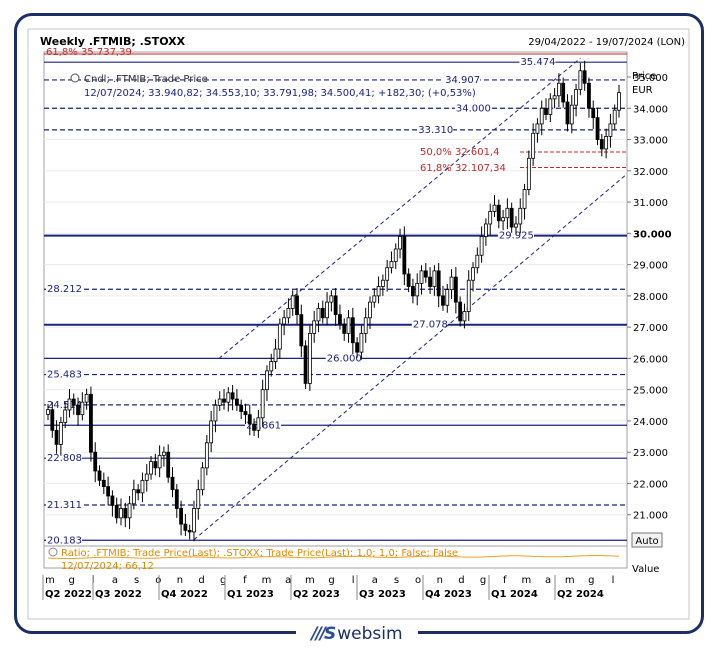 This screenshot has height=650, width=721. Describe the element at coordinates (650, 453) in the screenshot. I see `y-tick-label: 23.000` at that location.